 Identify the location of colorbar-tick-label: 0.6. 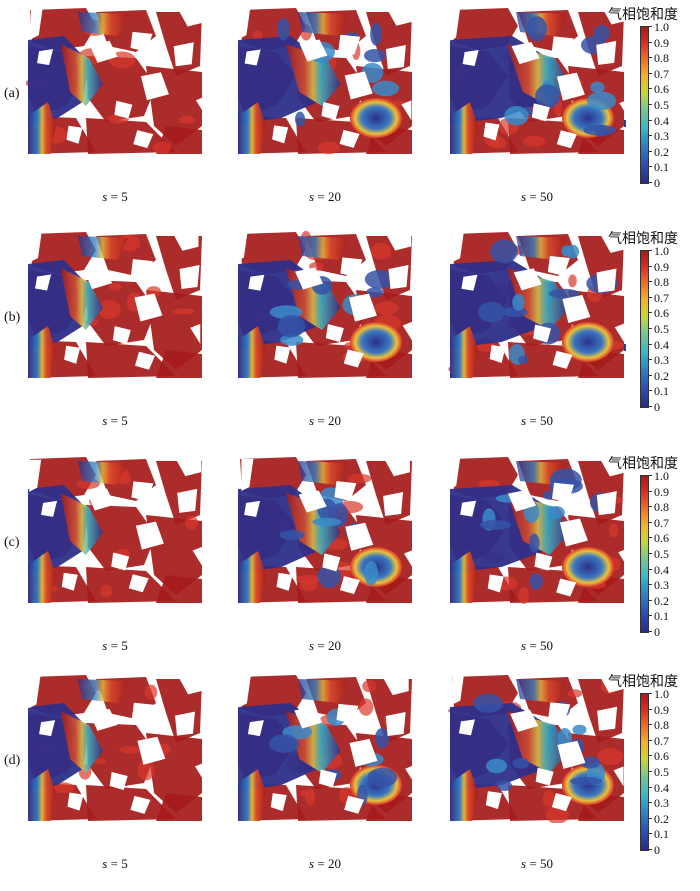
(661, 89).